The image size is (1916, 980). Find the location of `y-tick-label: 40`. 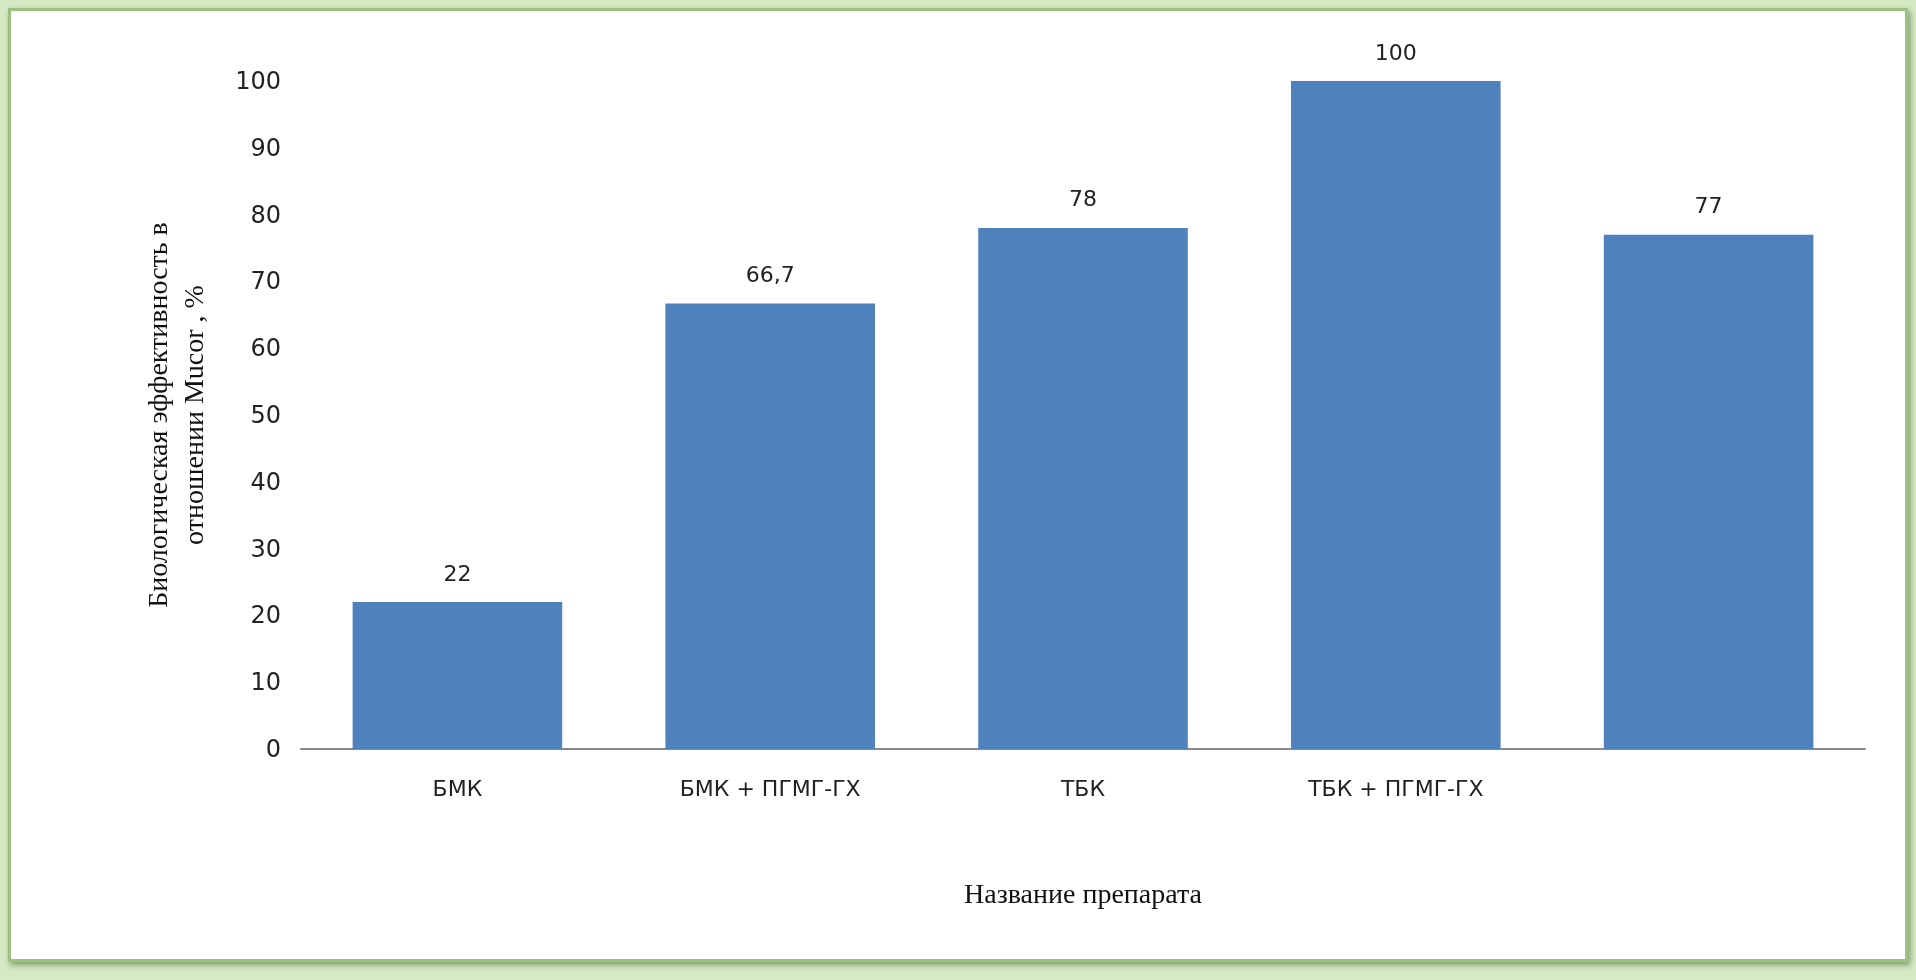

y-tick-label: 40 is located at coordinates (265, 481).